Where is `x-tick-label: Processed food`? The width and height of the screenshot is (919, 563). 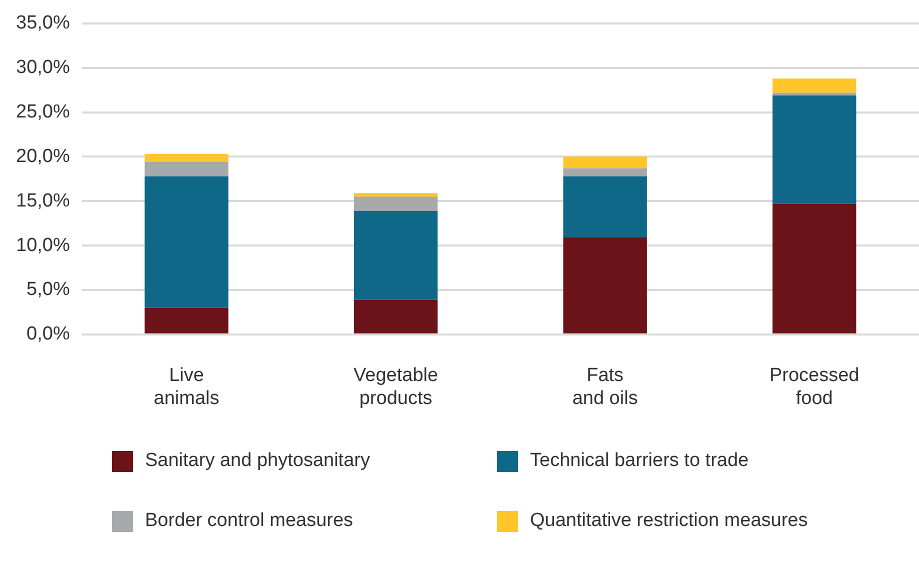 x-tick-label: Processed food is located at coordinates (814, 387).